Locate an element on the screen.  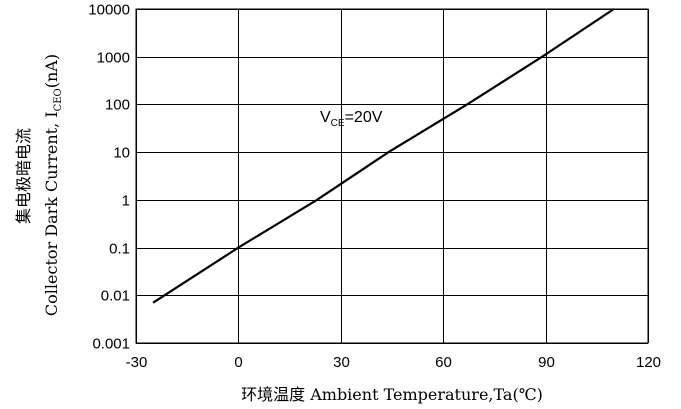
y-axis-title-line1: 集电极暗电流 is located at coordinates (23, 176).